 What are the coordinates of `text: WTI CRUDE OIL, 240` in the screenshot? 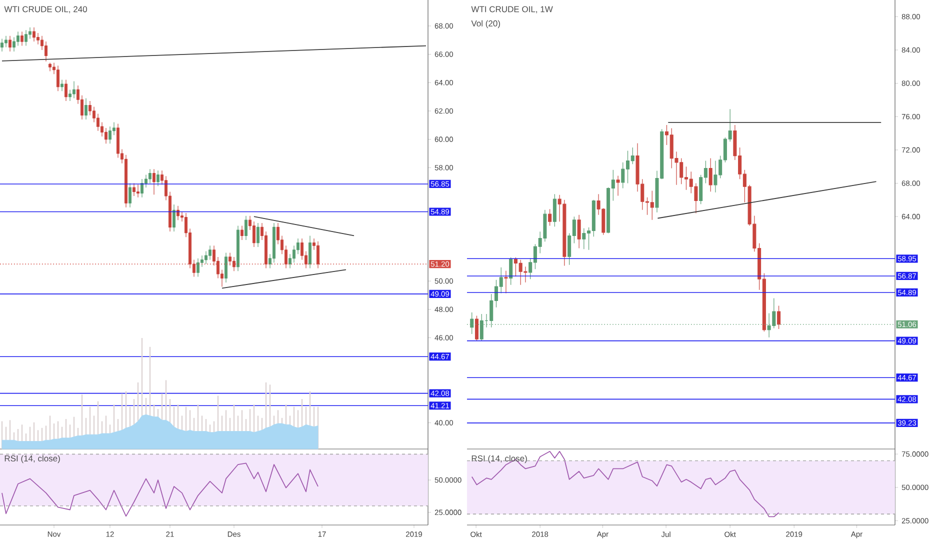 It's located at (45, 10).